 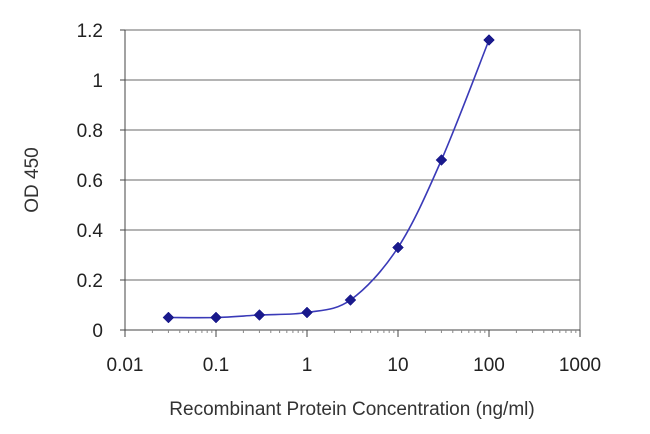 What do you see at coordinates (489, 365) in the screenshot?
I see `x-tick-label: 100` at bounding box center [489, 365].